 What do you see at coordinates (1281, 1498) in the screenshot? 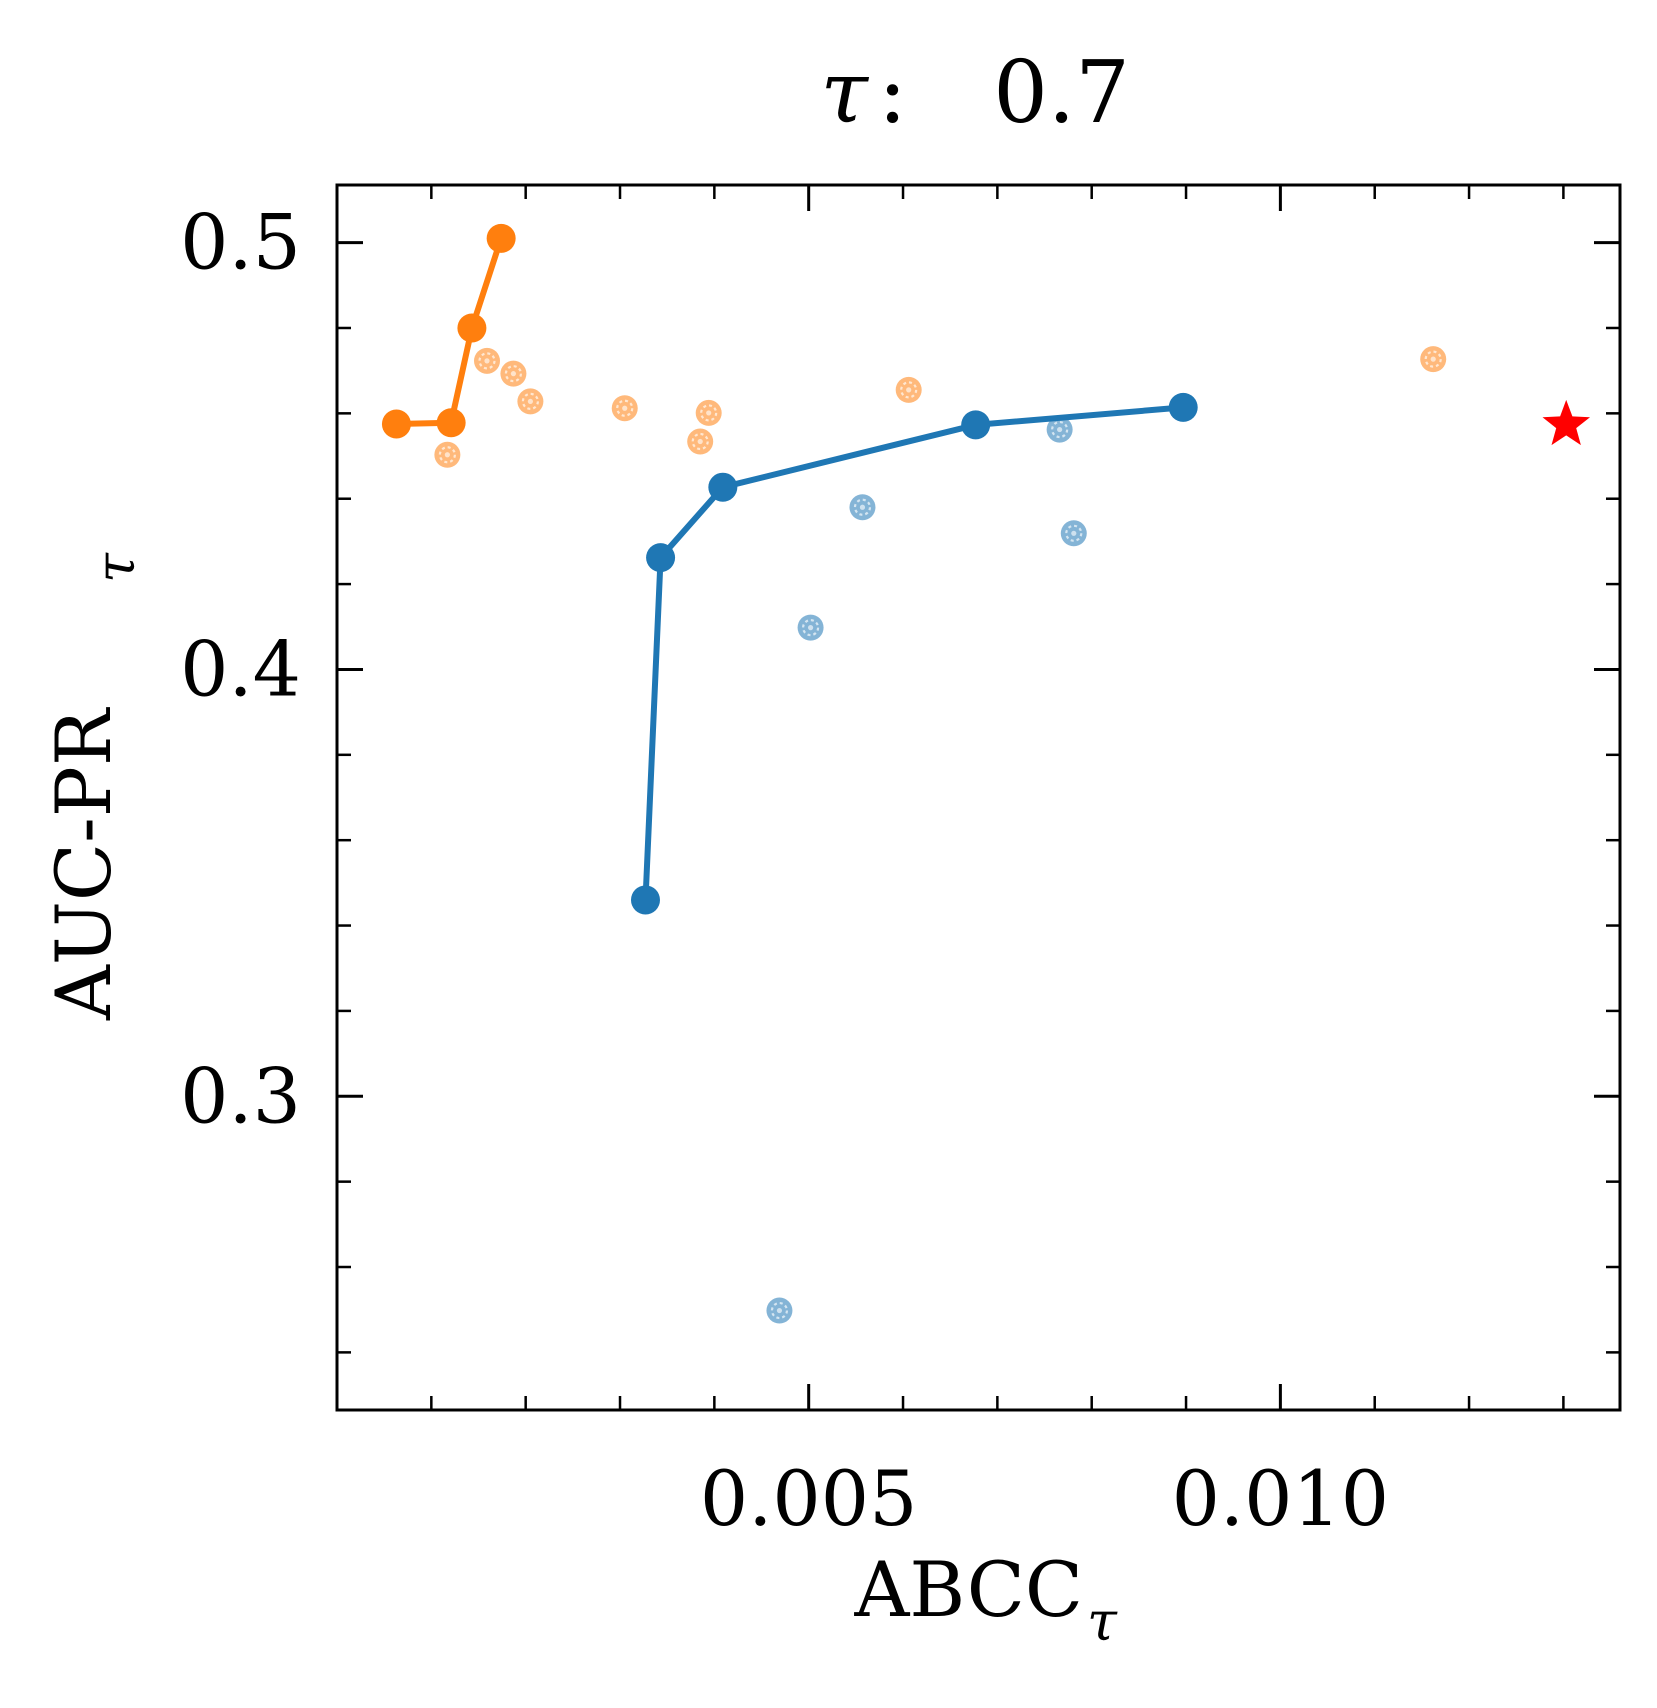
I see `x-tick-label: 0.010` at bounding box center [1281, 1498].